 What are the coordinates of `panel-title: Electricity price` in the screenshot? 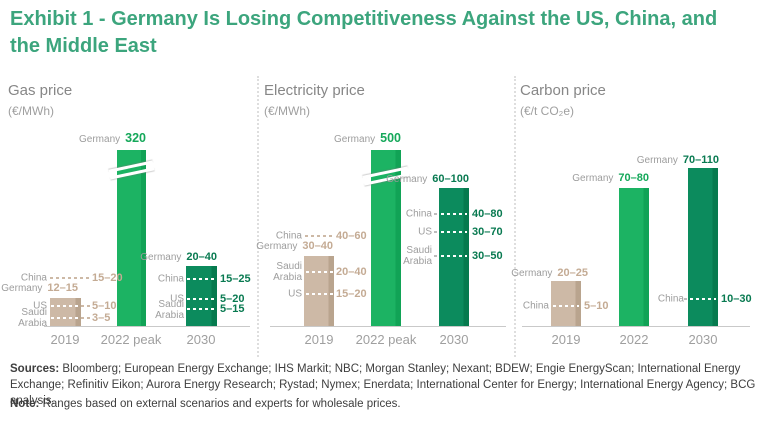 It's located at (314, 90).